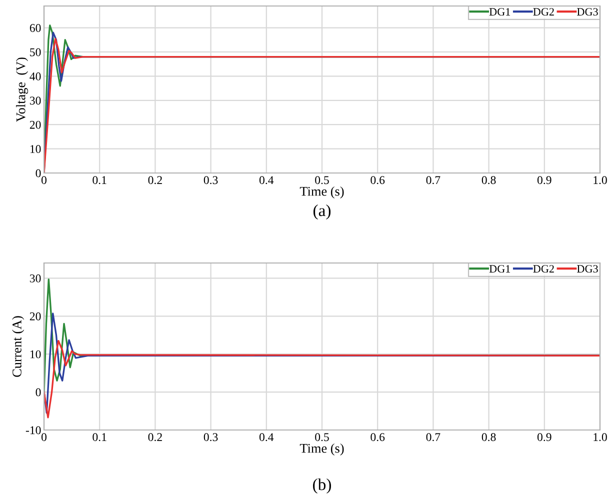  I want to click on y-axis-title: Current (A), so click(18, 346).